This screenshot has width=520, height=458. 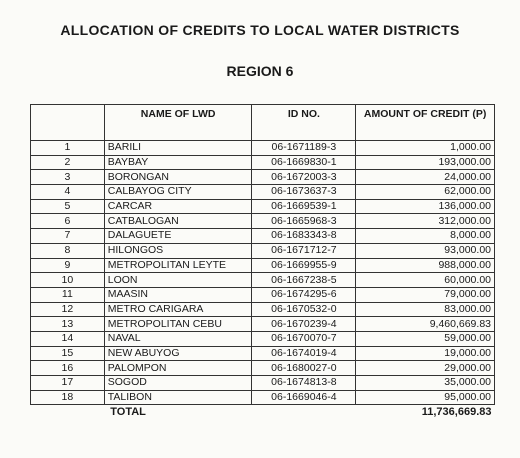 I want to click on table-row: 7 DALAGUETE 06-1683343-8 8,000.00, so click(x=262, y=236).